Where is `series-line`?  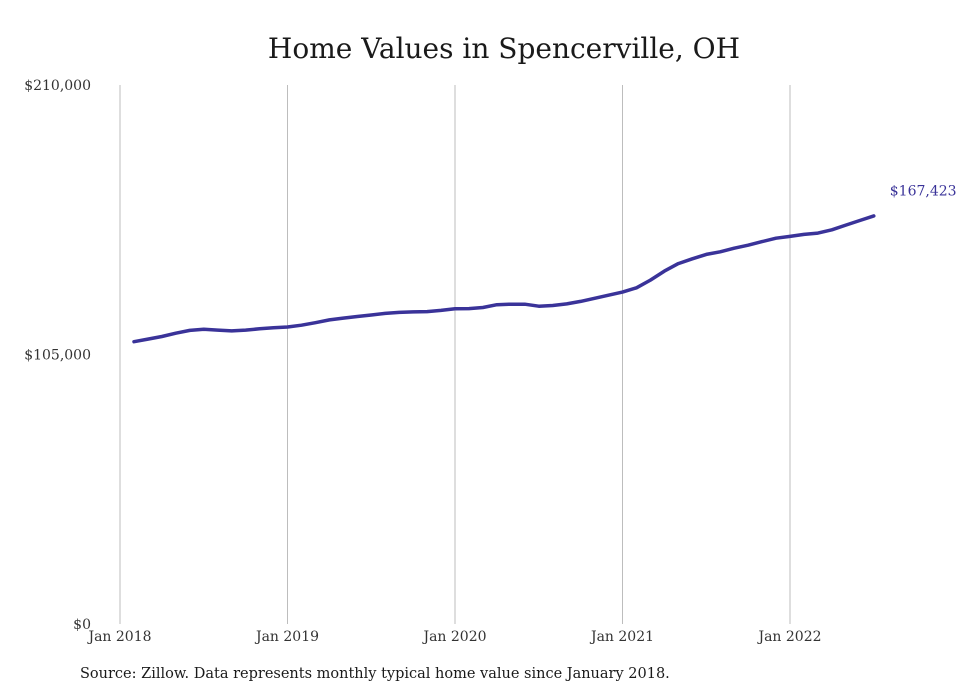 series-line is located at coordinates (504, 279).